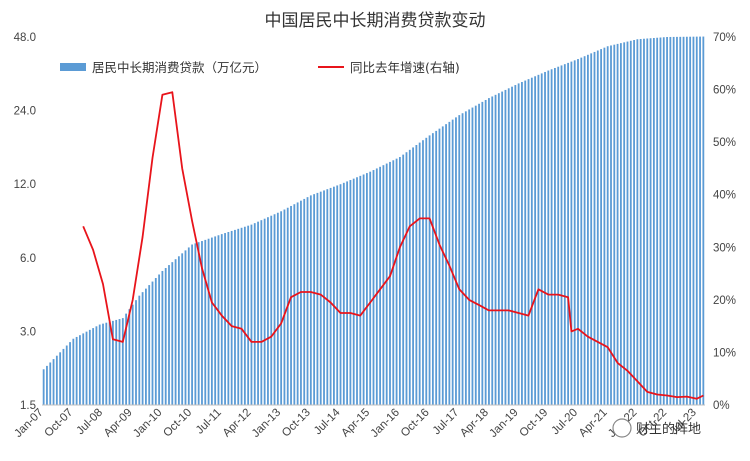 The height and width of the screenshot is (461, 750). Describe the element at coordinates (503, 423) in the screenshot. I see `x-tick-label: Jan-19` at that location.